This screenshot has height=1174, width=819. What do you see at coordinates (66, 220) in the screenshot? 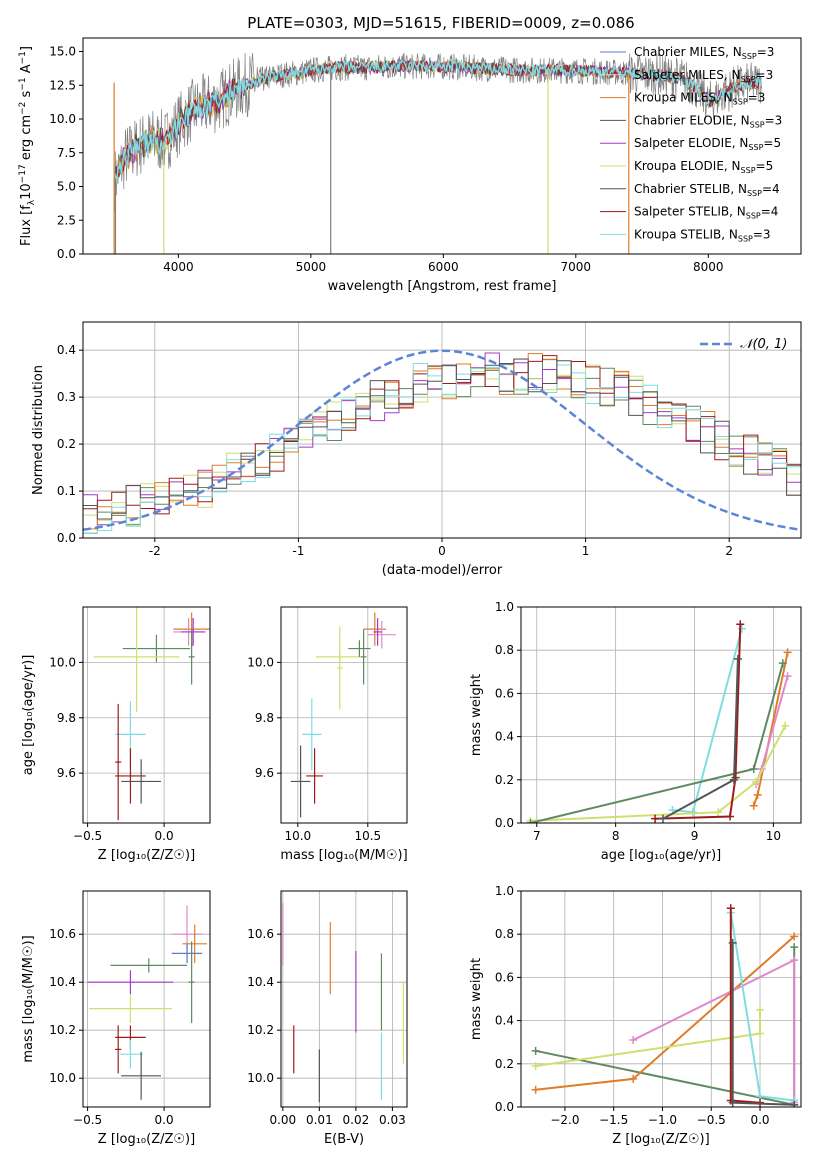
I see `y-tick-label: 2.5` at bounding box center [66, 220].